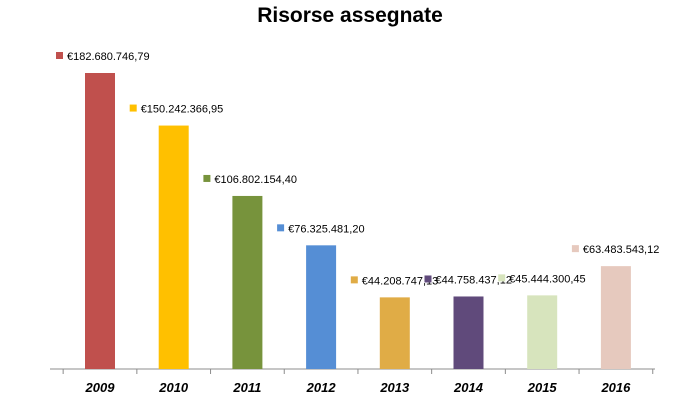 The image size is (700, 405). What do you see at coordinates (108, 57) in the screenshot?
I see `data-label-2009: €182.680.746,79` at bounding box center [108, 57].